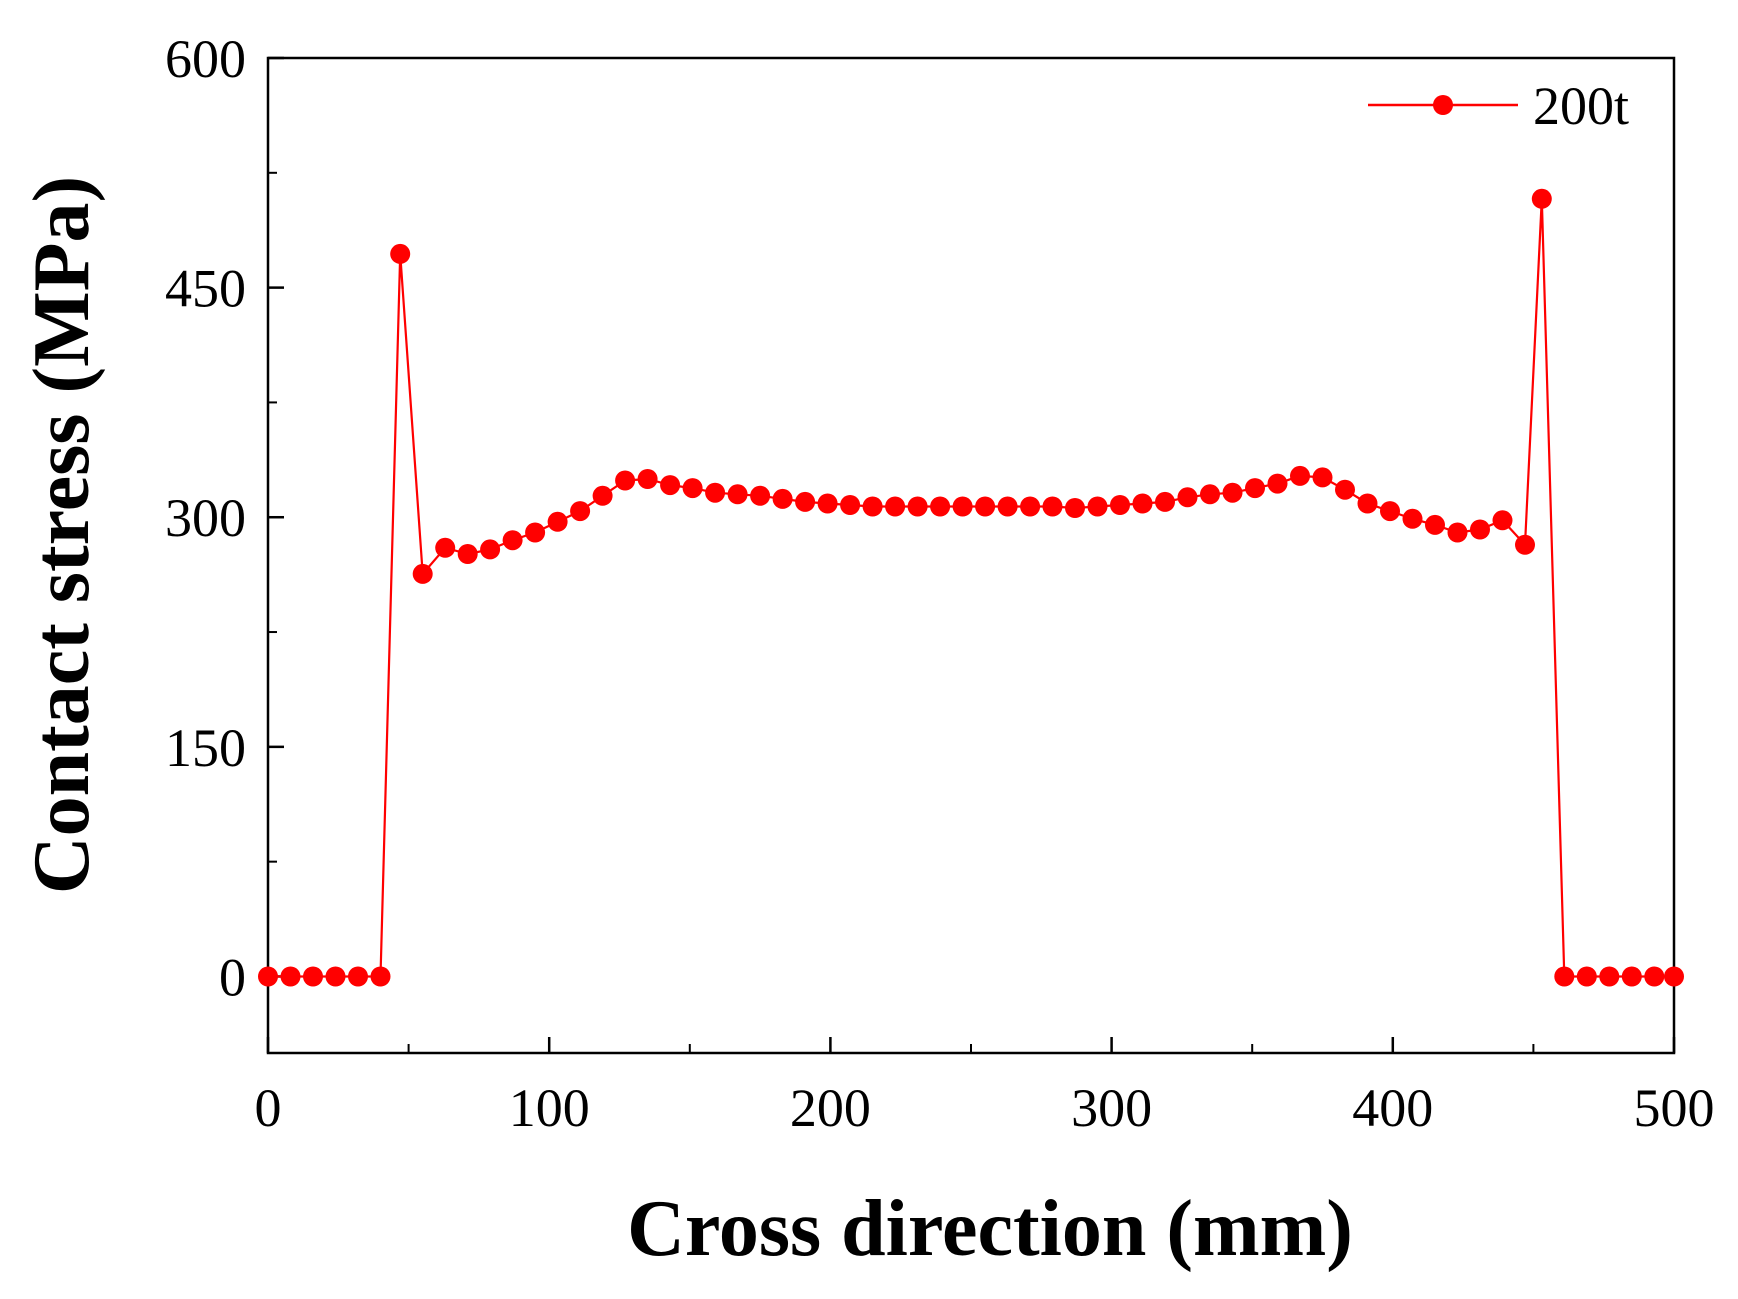  What do you see at coordinates (1498, 106) in the screenshot?
I see `legend: 200t` at bounding box center [1498, 106].